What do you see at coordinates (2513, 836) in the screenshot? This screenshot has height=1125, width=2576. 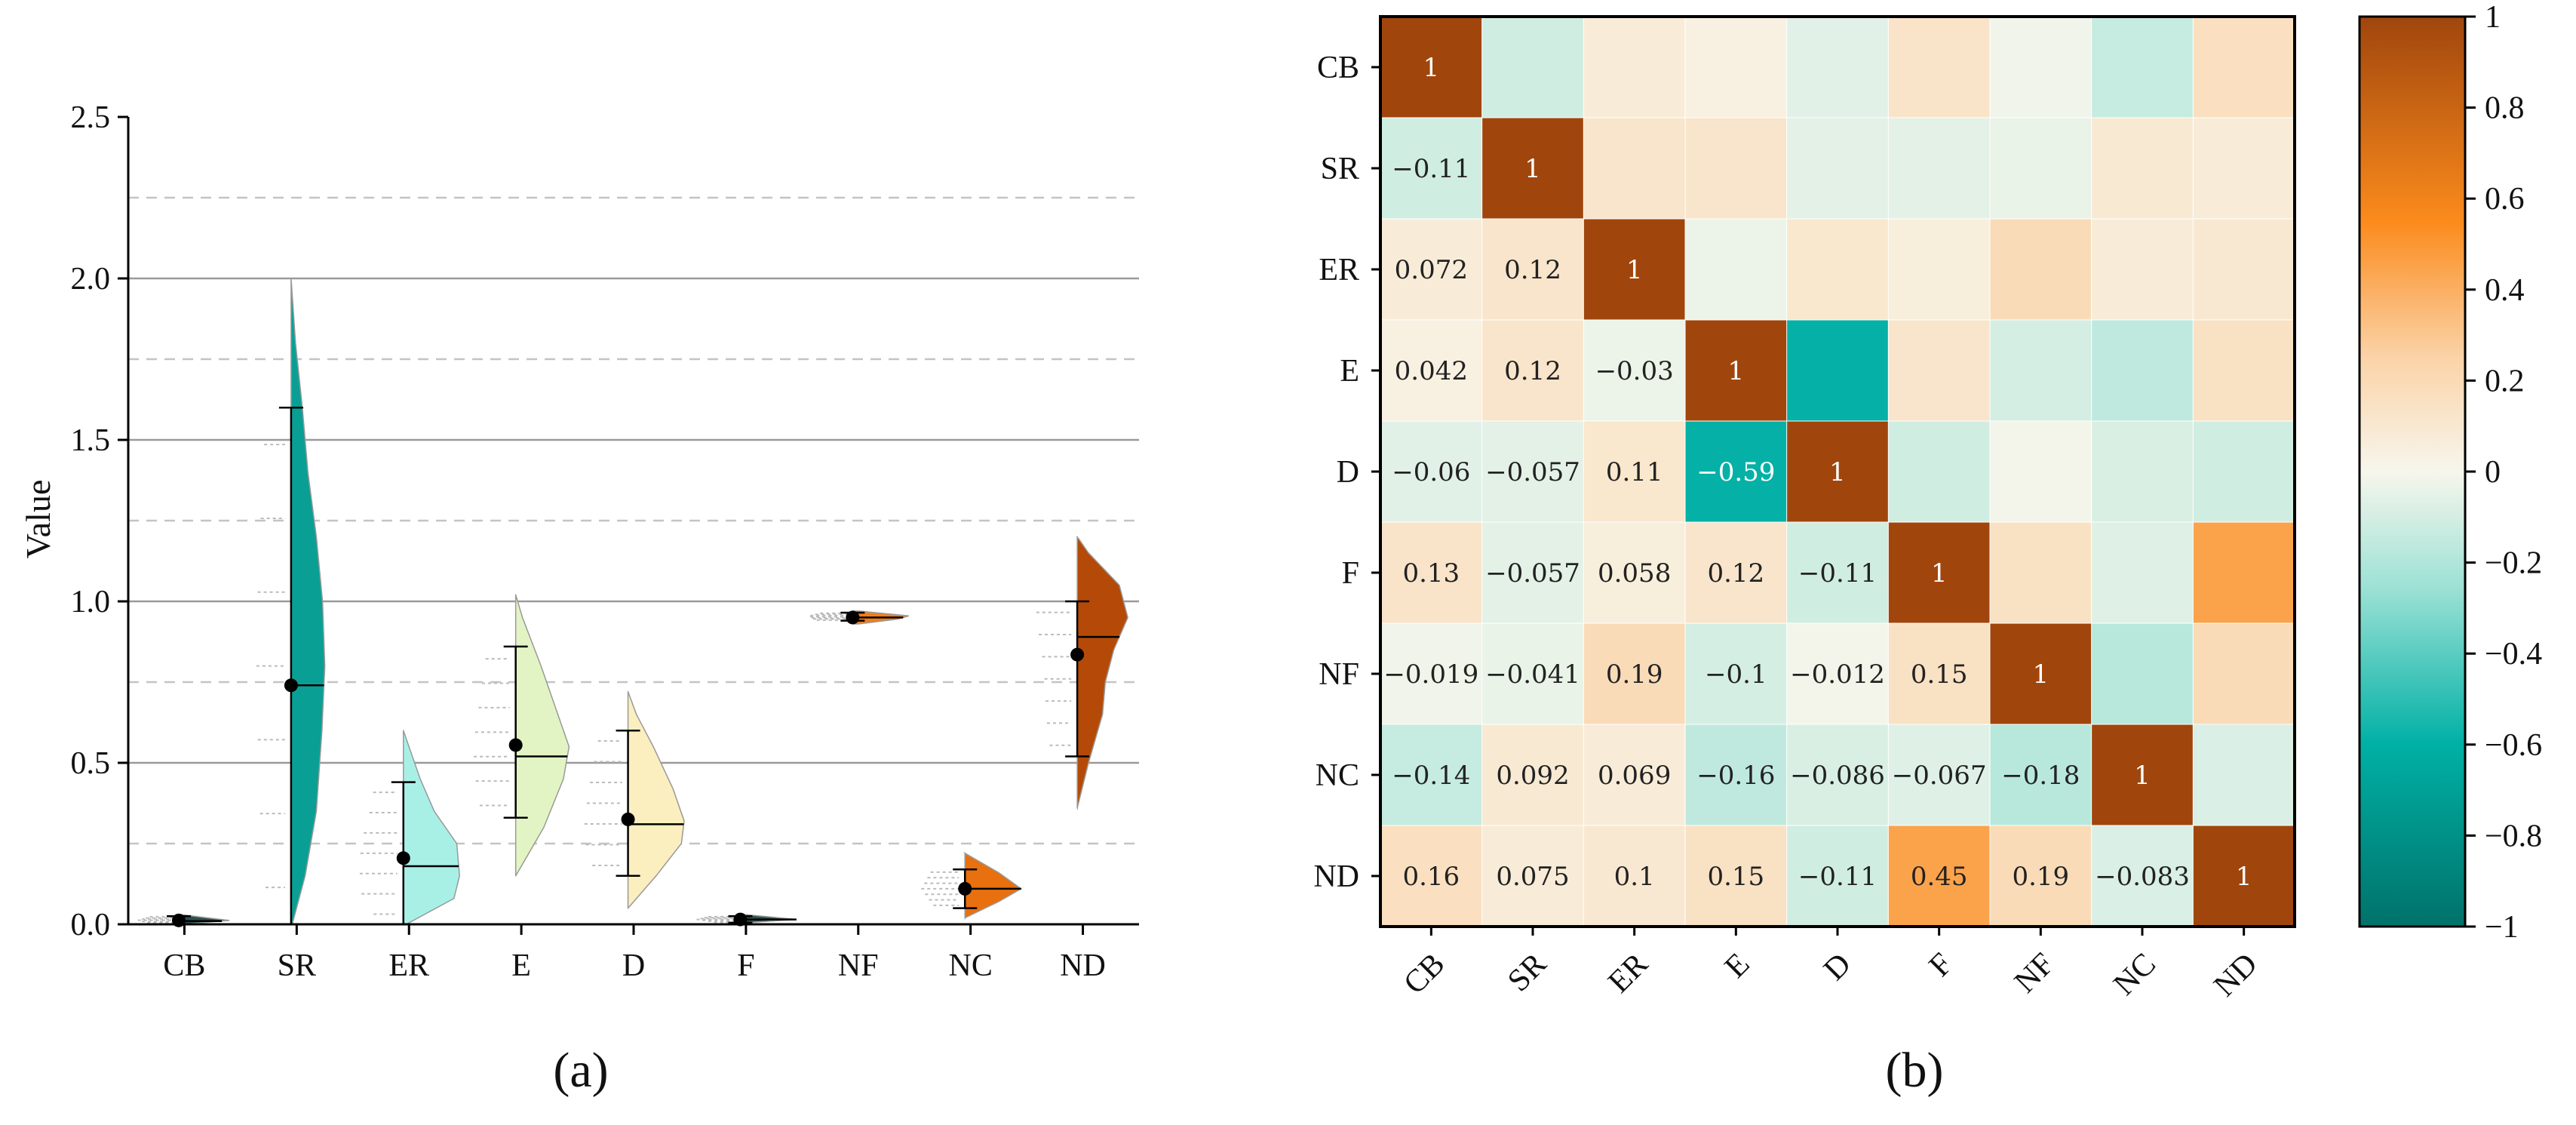 I see `colorbar-tick-label: −0.8` at bounding box center [2513, 836].